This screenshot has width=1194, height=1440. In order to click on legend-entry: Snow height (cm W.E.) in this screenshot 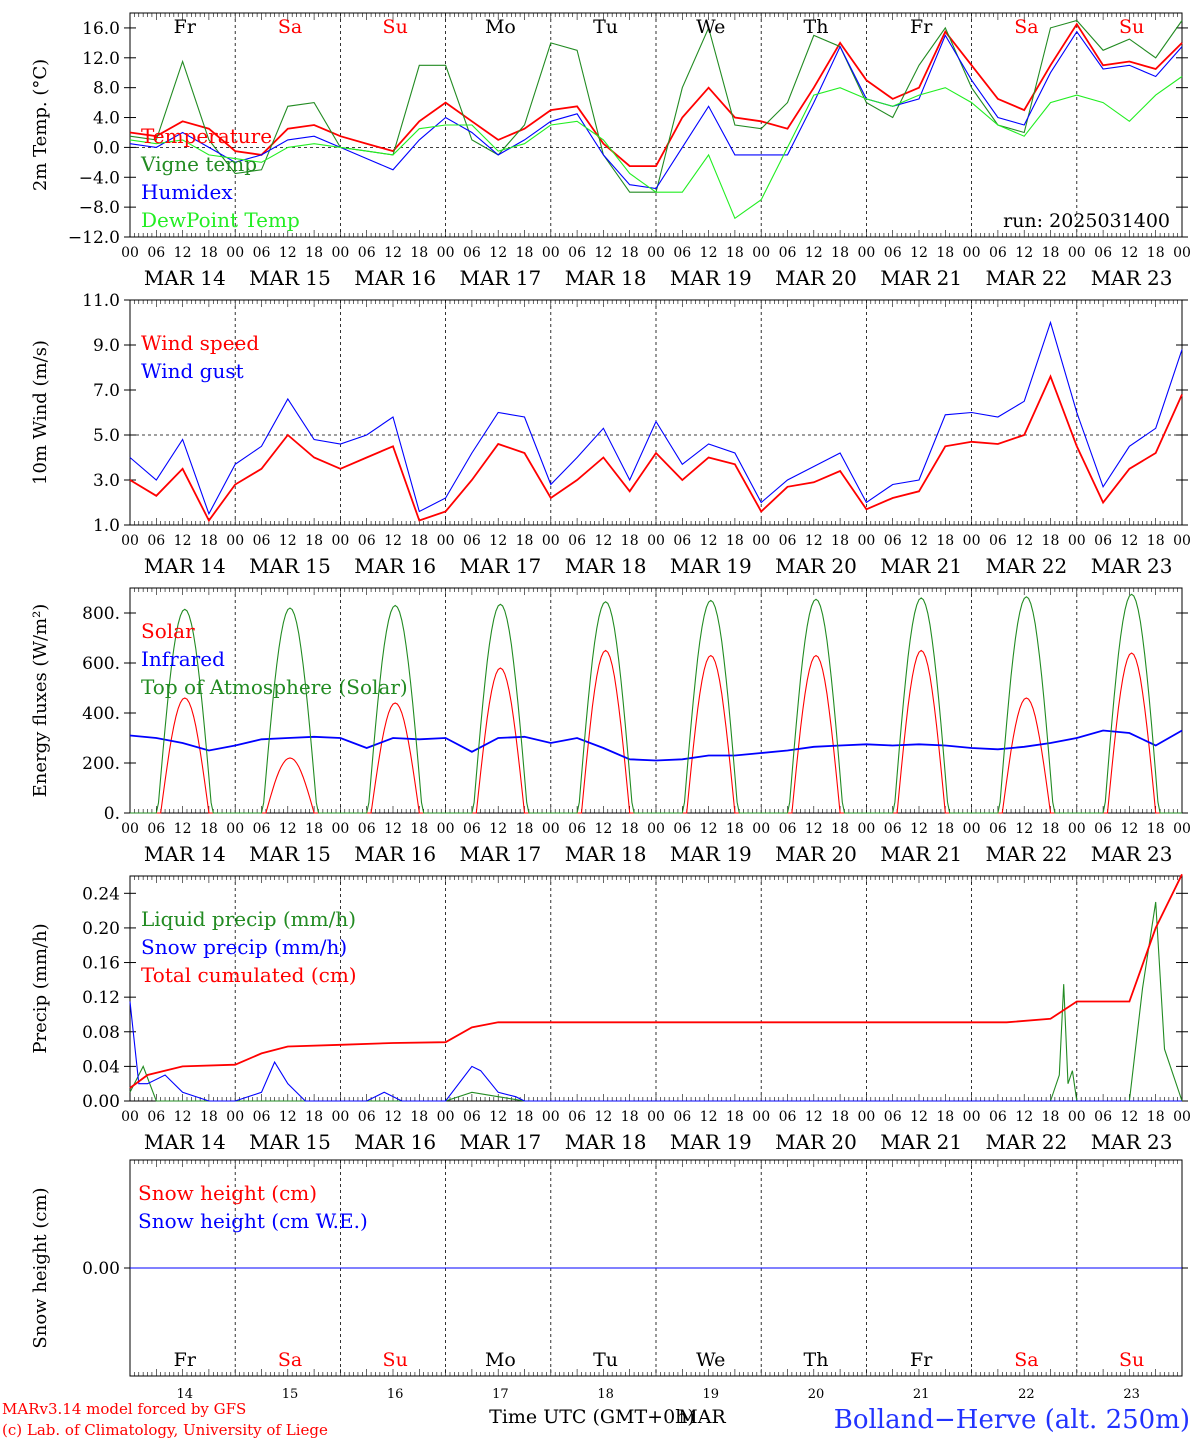, I will do `click(253, 1221)`.